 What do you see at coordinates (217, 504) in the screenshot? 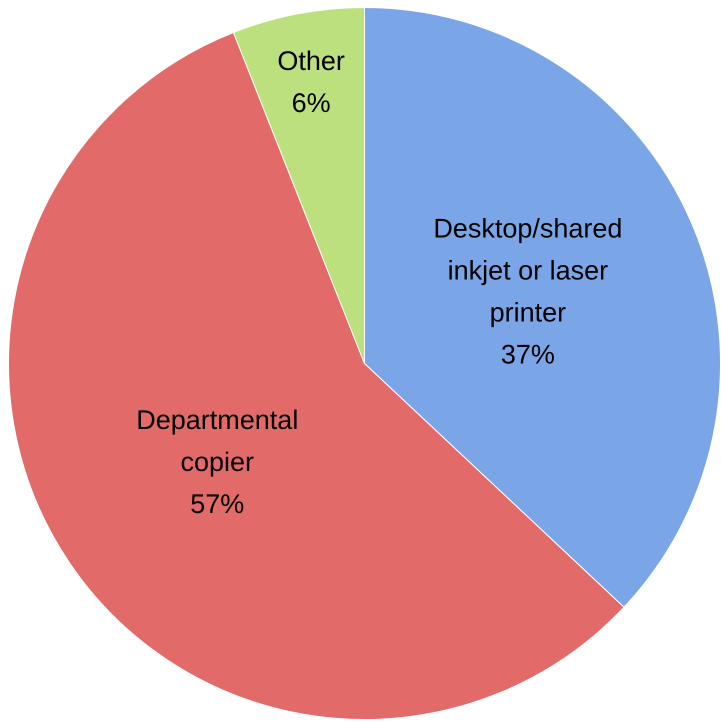
I see `data-label: 57%` at bounding box center [217, 504].